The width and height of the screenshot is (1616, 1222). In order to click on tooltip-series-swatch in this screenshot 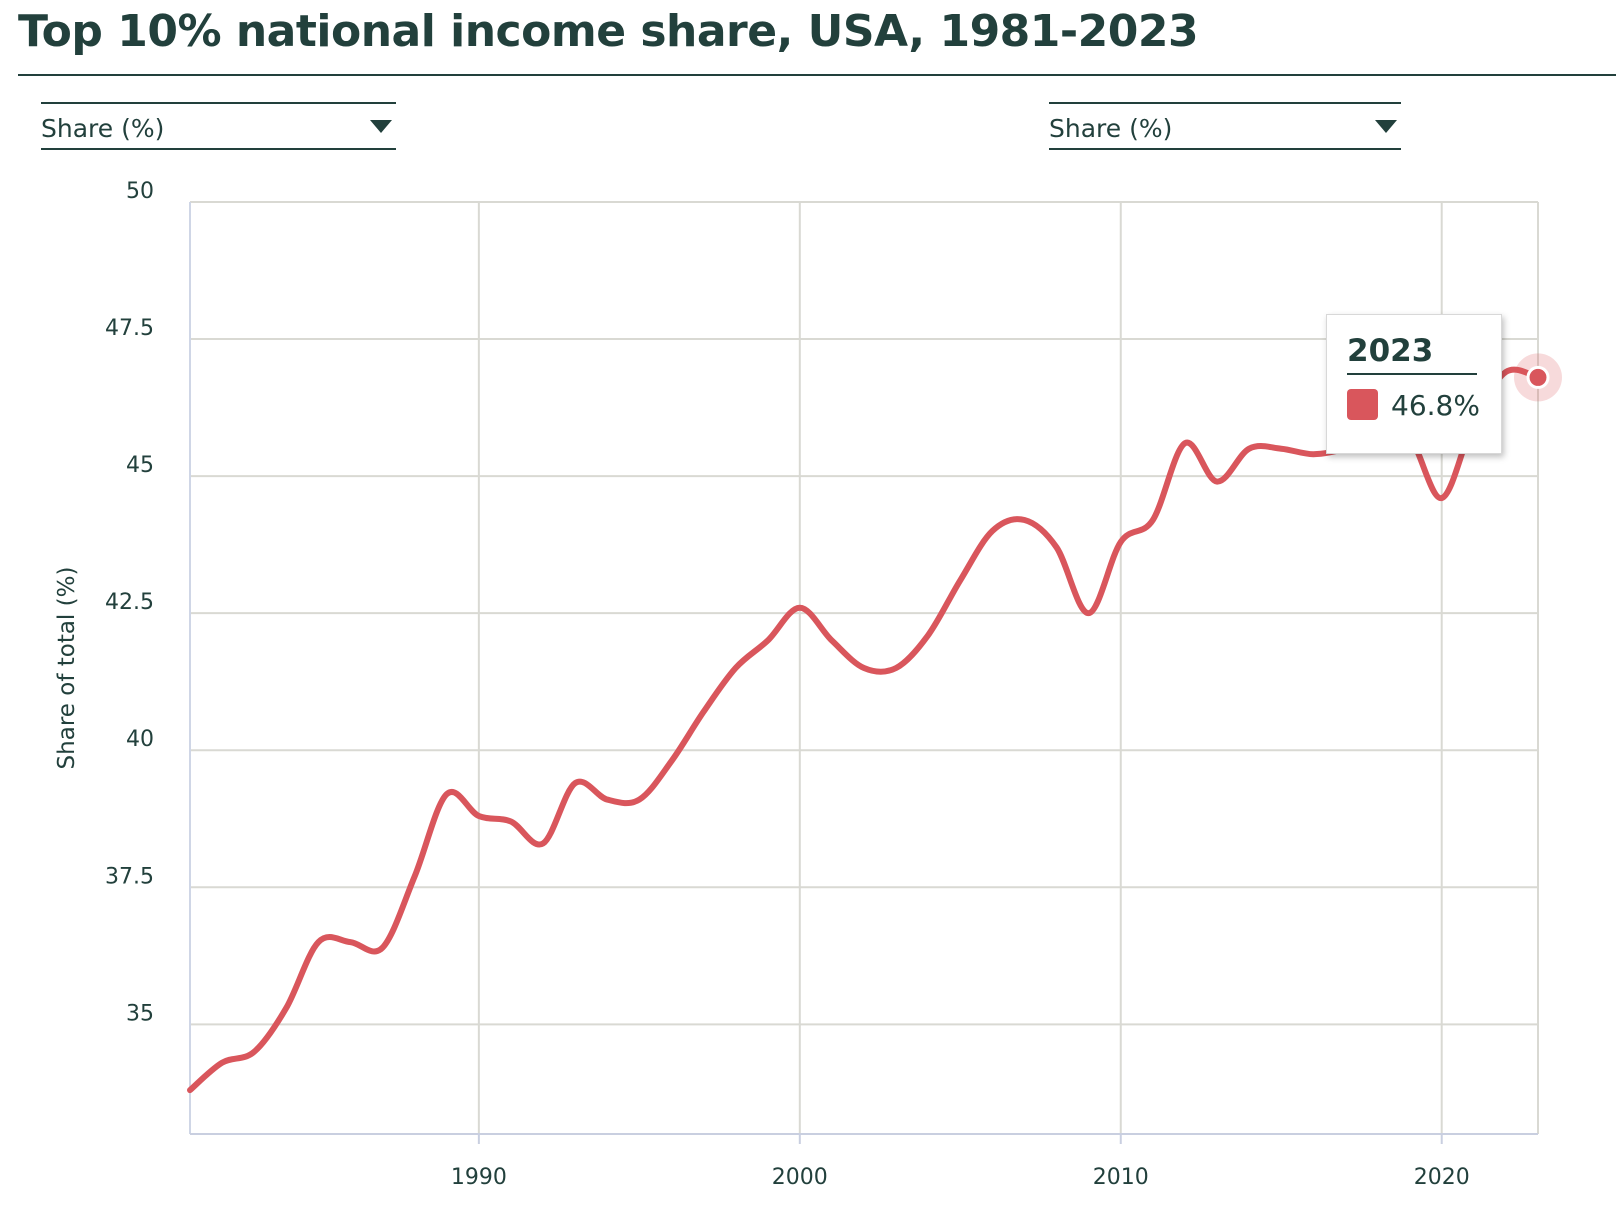, I will do `click(1362, 404)`.